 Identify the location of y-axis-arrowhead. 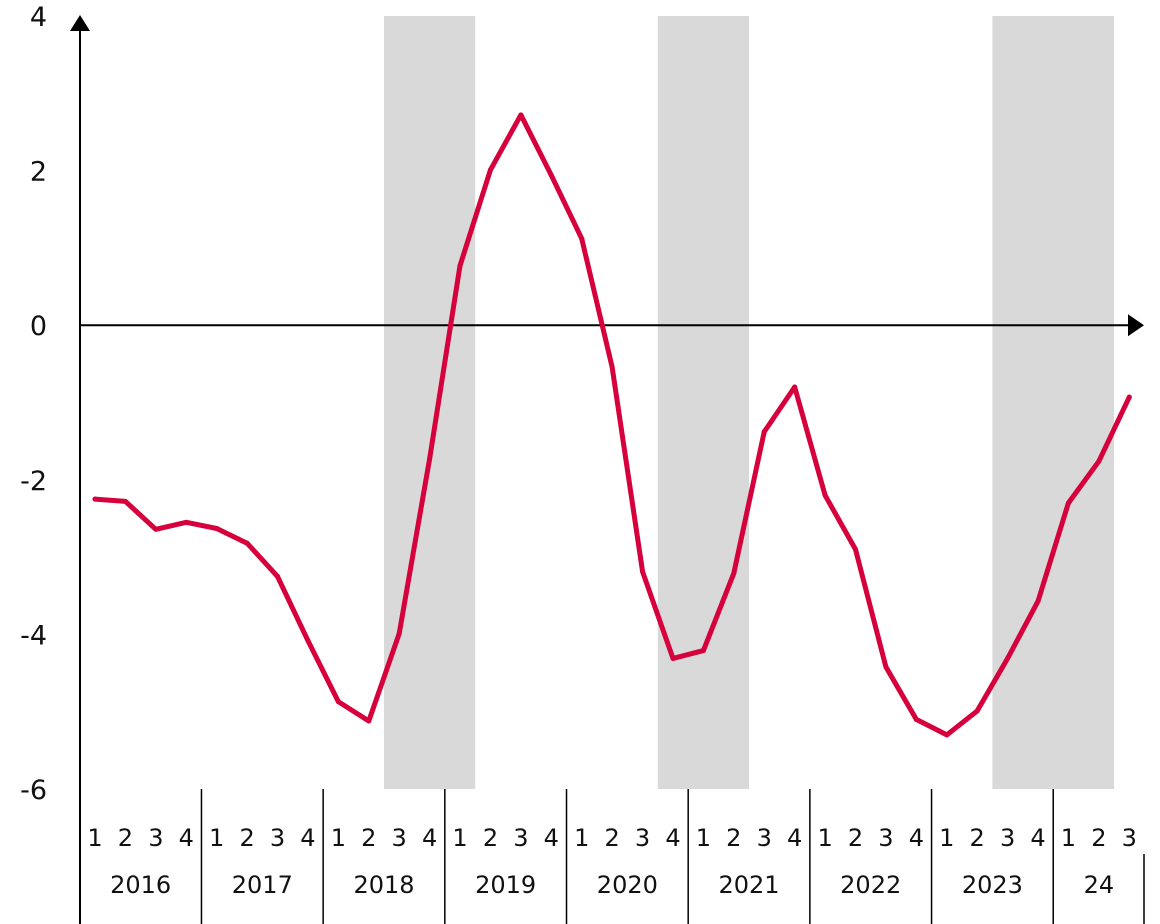
(80, 23).